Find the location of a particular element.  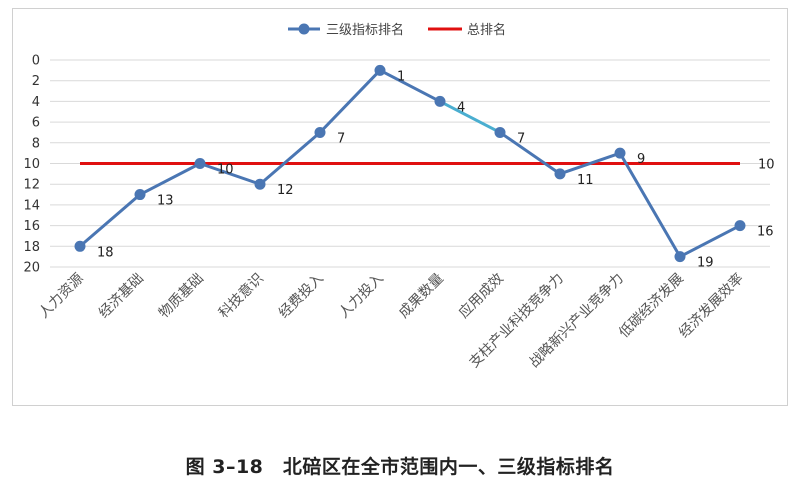

x-category-label: 成果数量 is located at coordinates (421, 296).